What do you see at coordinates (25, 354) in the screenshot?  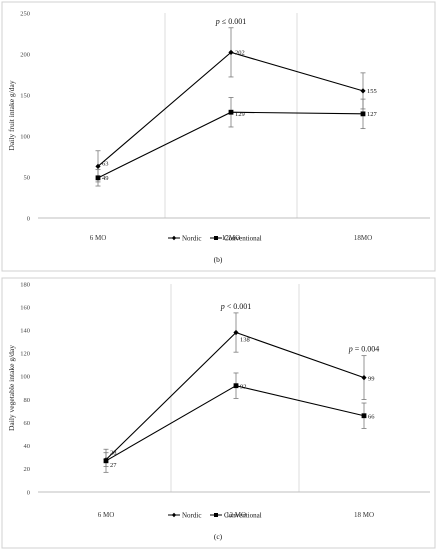 I see `y-tick-label: 120` at bounding box center [25, 354].